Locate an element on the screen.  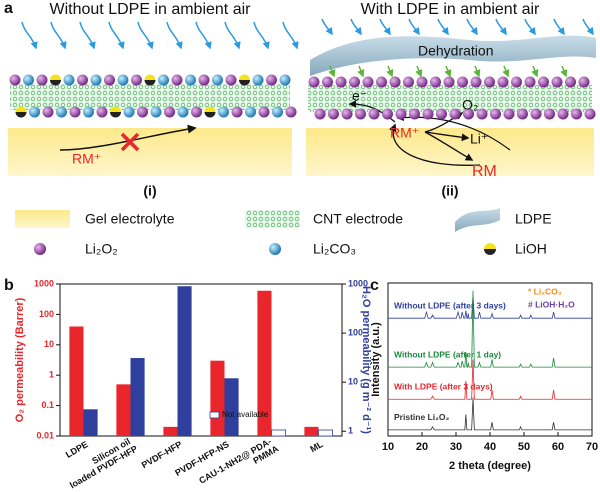
x-tick-label: 40 is located at coordinates (490, 447).